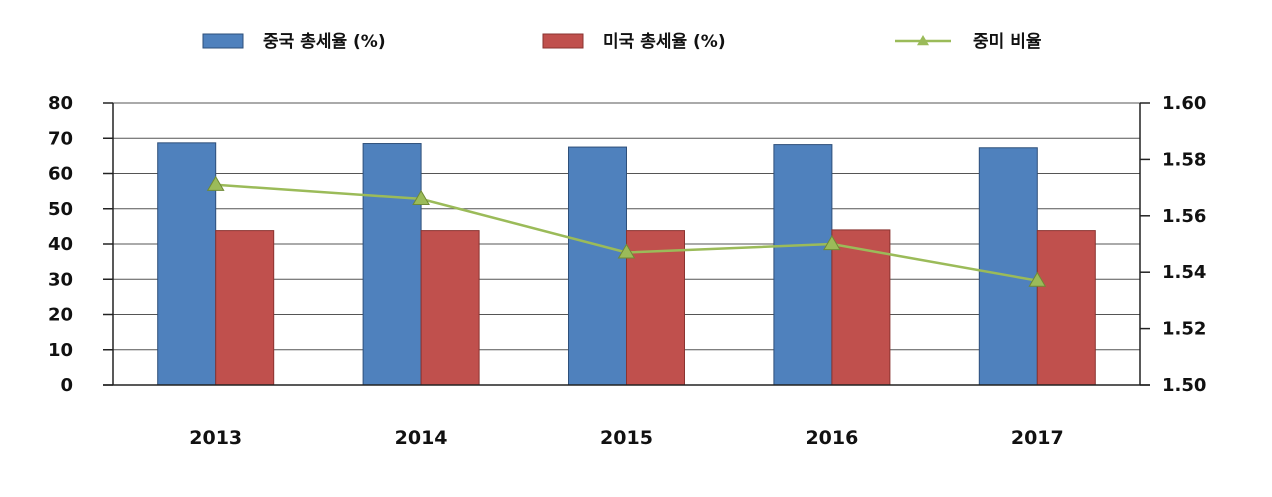 Image resolution: width=1272 pixels, height=497 pixels. I want to click on china-tax-bar-2016, so click(803, 265).